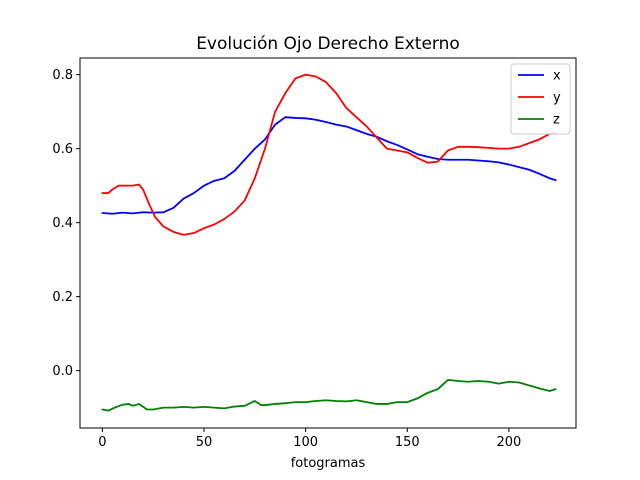 This screenshot has width=640, height=480. What do you see at coordinates (328, 44) in the screenshot?
I see `chart-title: Evolución Ojo Derecho Externo` at bounding box center [328, 44].